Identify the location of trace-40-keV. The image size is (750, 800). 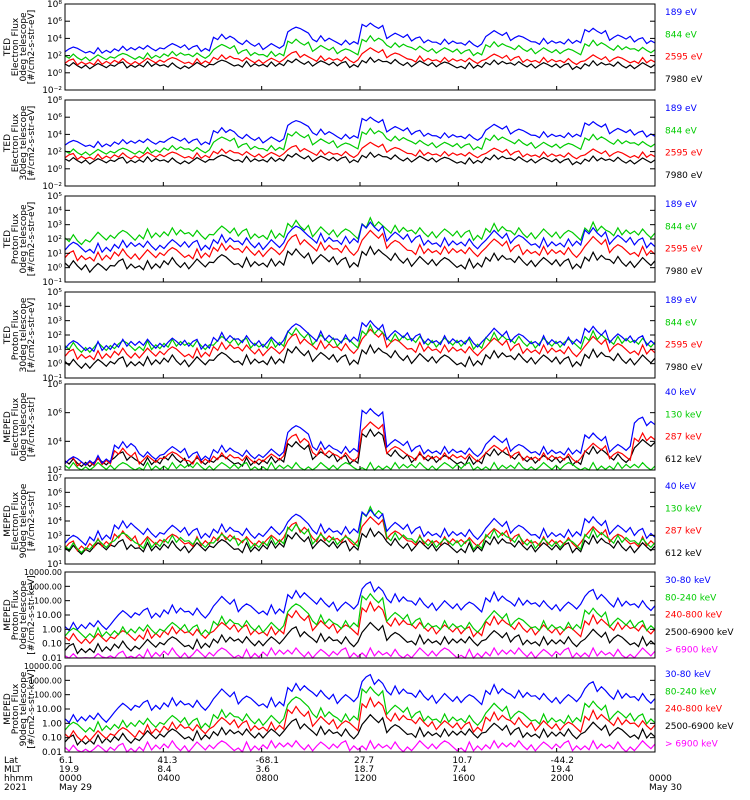
(360, 527).